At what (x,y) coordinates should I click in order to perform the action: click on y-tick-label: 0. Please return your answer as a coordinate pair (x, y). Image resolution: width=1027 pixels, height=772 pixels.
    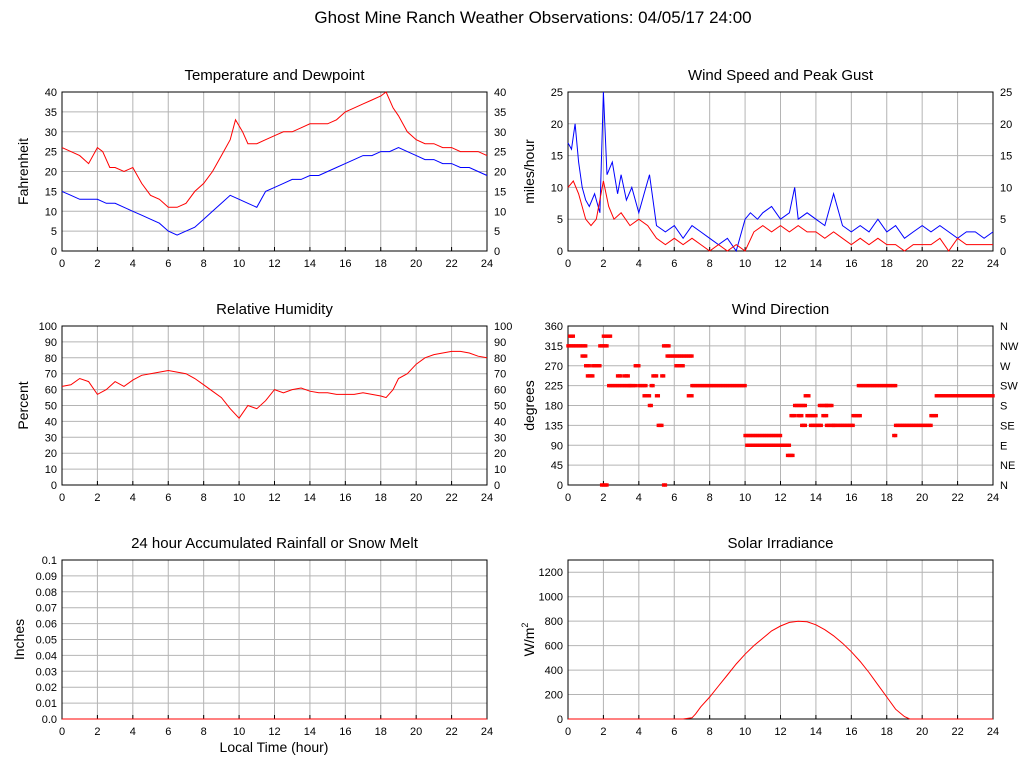
    Looking at the image, I should click on (560, 486).